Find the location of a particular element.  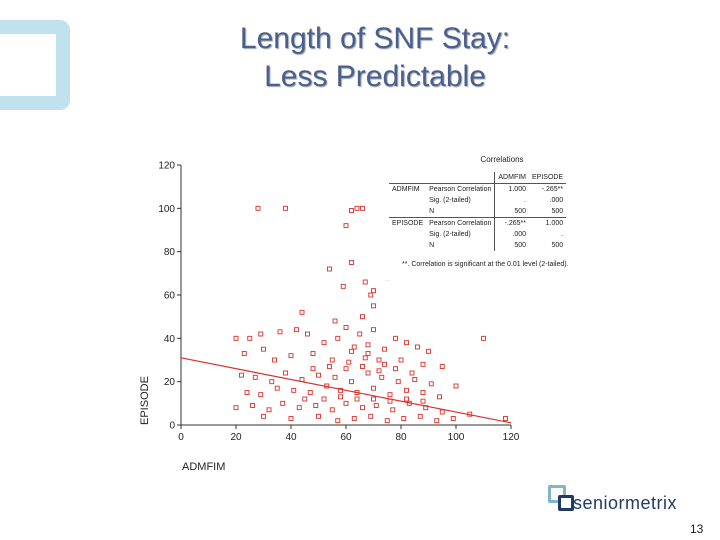

y-tick-label: 100 is located at coordinates (166, 209).